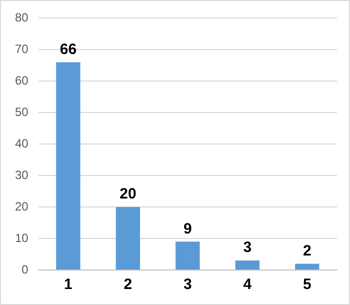  I want to click on data-label: 2, so click(307, 251).